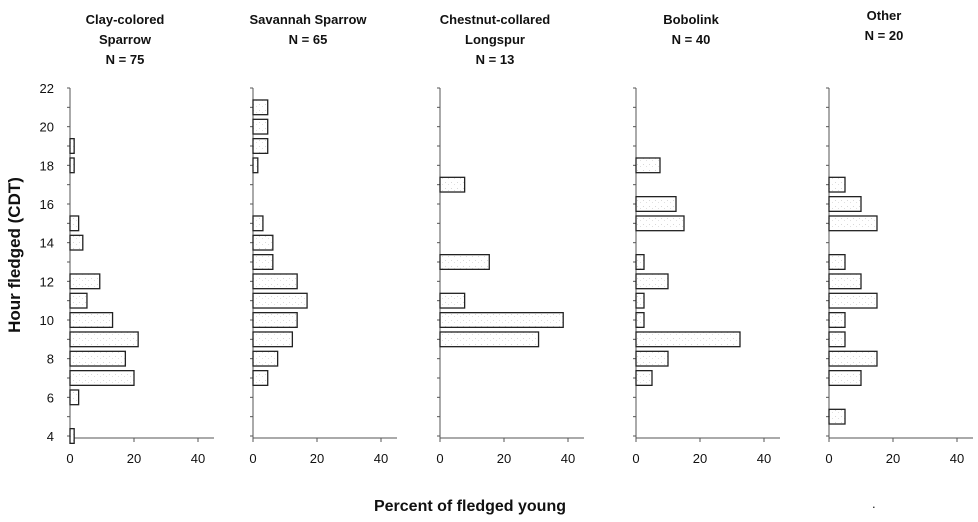  What do you see at coordinates (47, 88) in the screenshot?
I see `y-tick-label: 22` at bounding box center [47, 88].